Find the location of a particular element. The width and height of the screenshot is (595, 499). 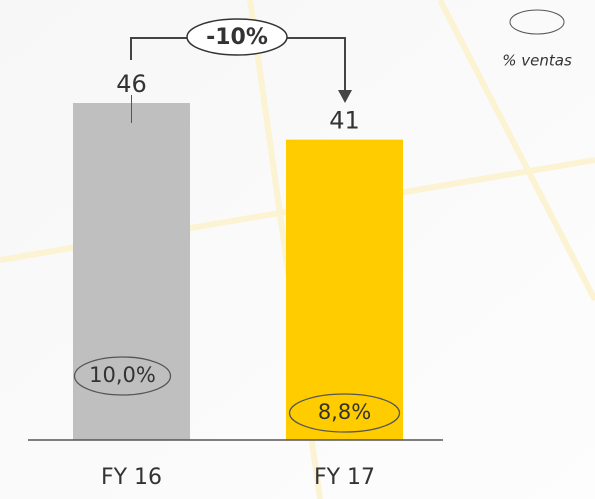

legend-symbol is located at coordinates (537, 22).